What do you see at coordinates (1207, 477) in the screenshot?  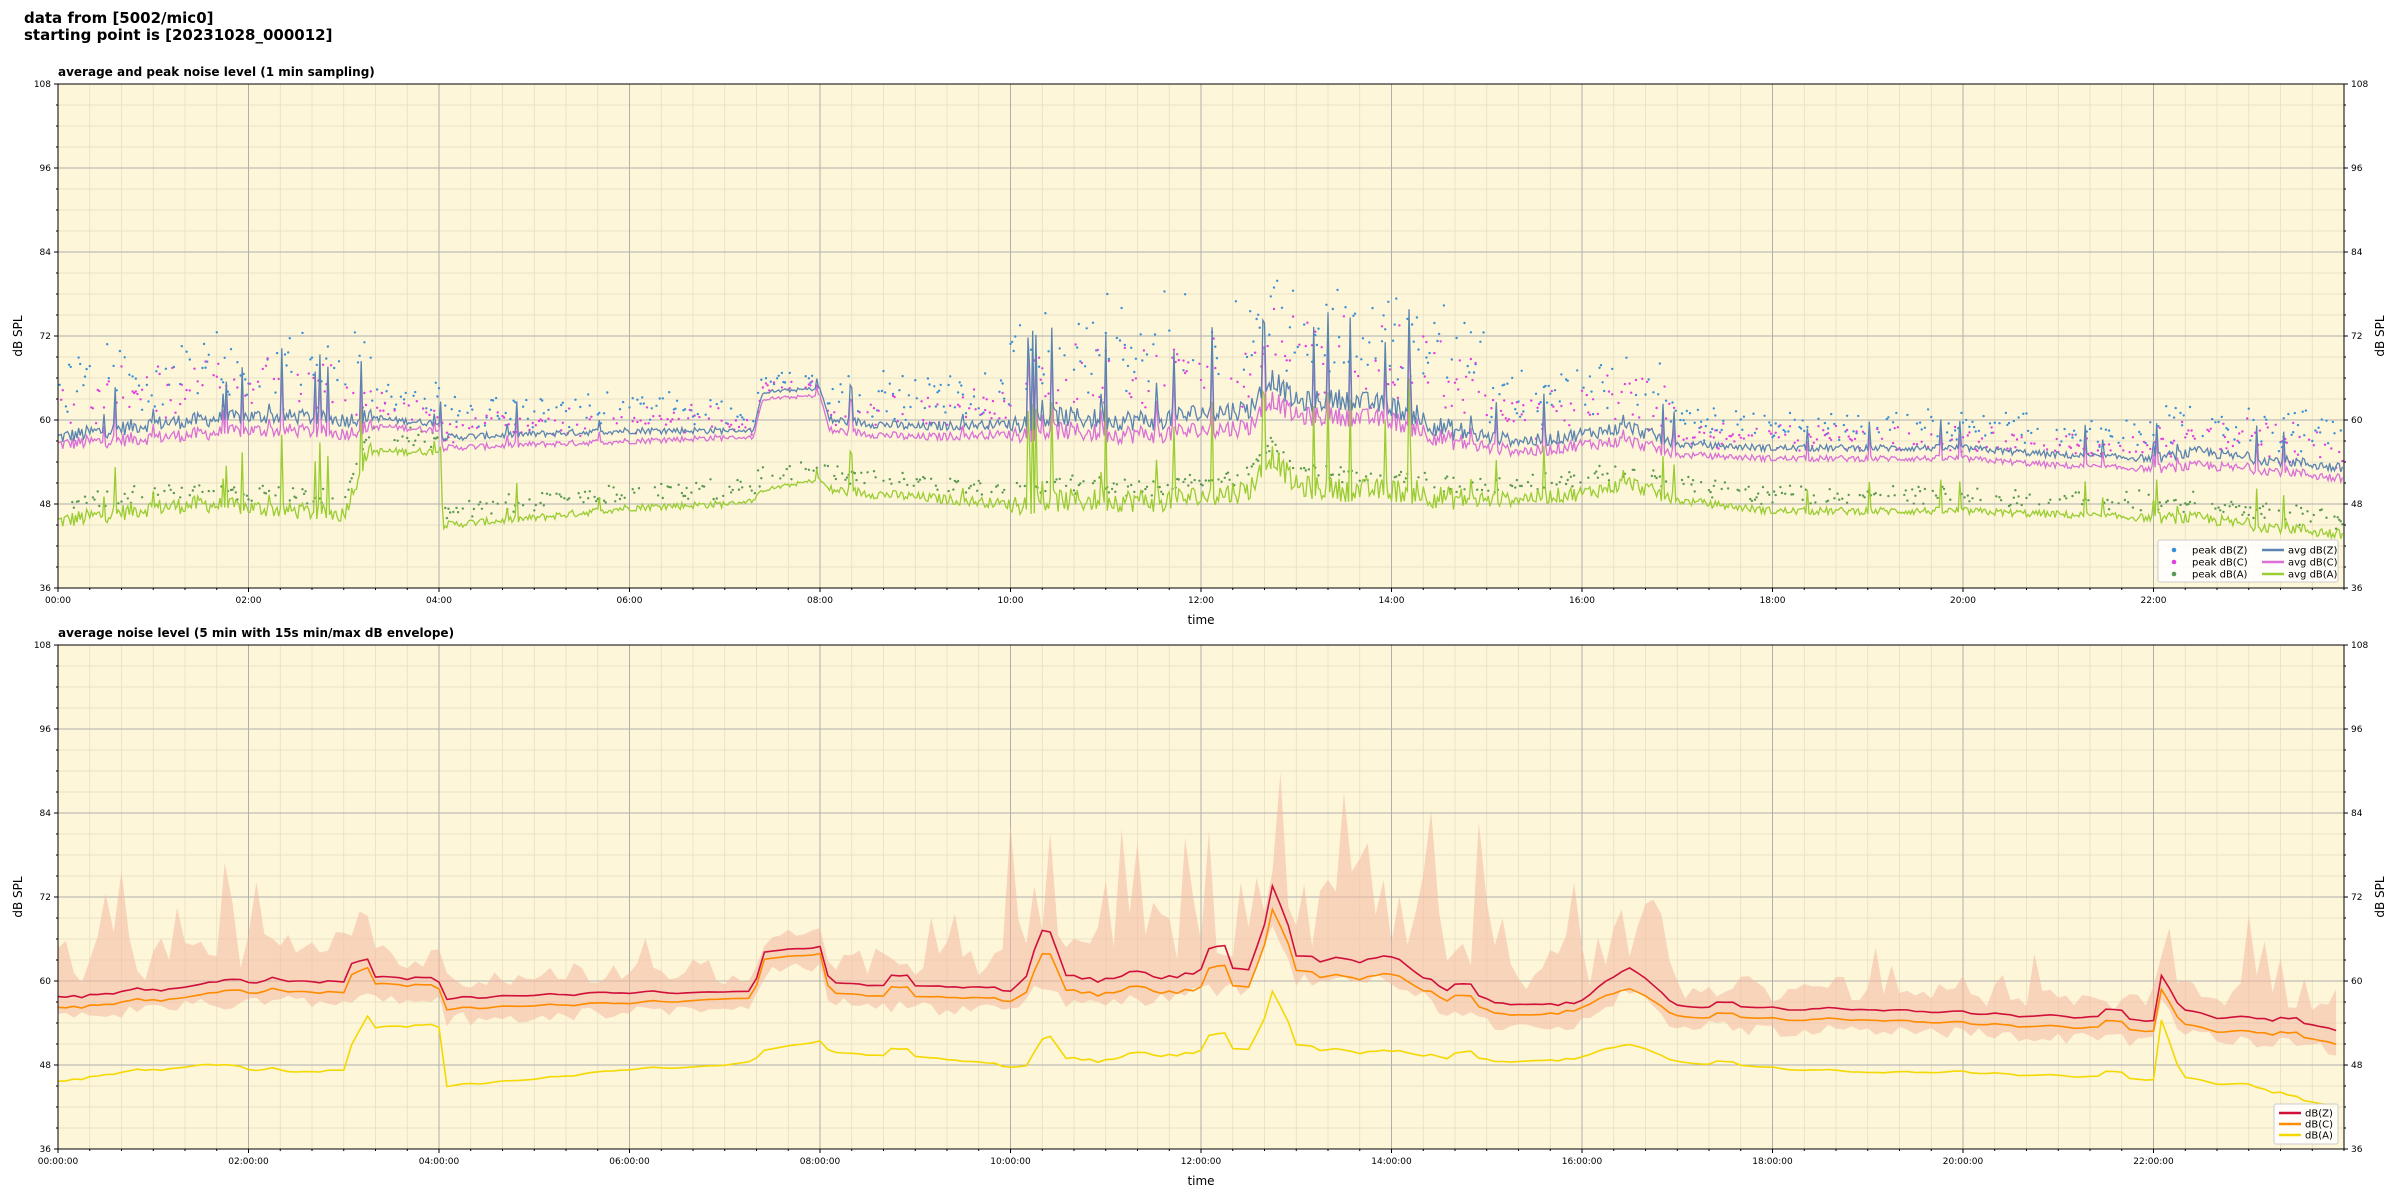 I see `scatter-peak-db-a-` at bounding box center [1207, 477].